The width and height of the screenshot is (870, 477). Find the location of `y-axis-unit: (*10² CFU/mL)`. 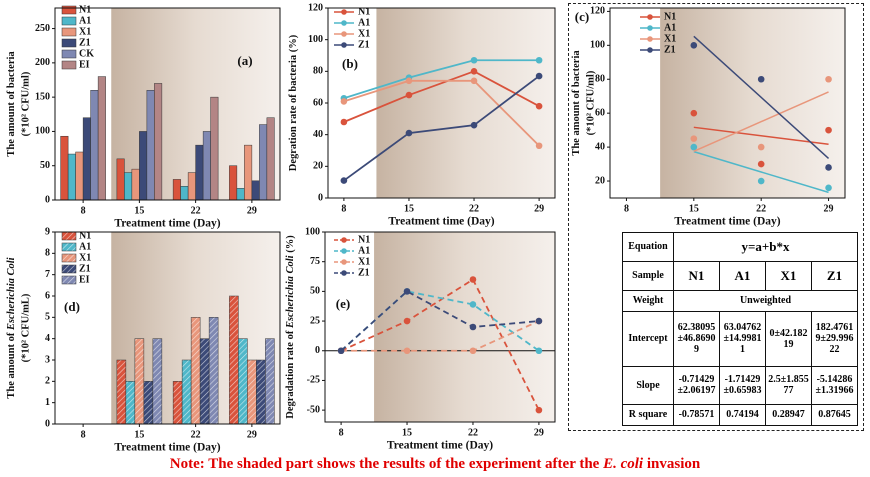

y-axis-unit: (*10² CFU/mL) is located at coordinates (25, 327).